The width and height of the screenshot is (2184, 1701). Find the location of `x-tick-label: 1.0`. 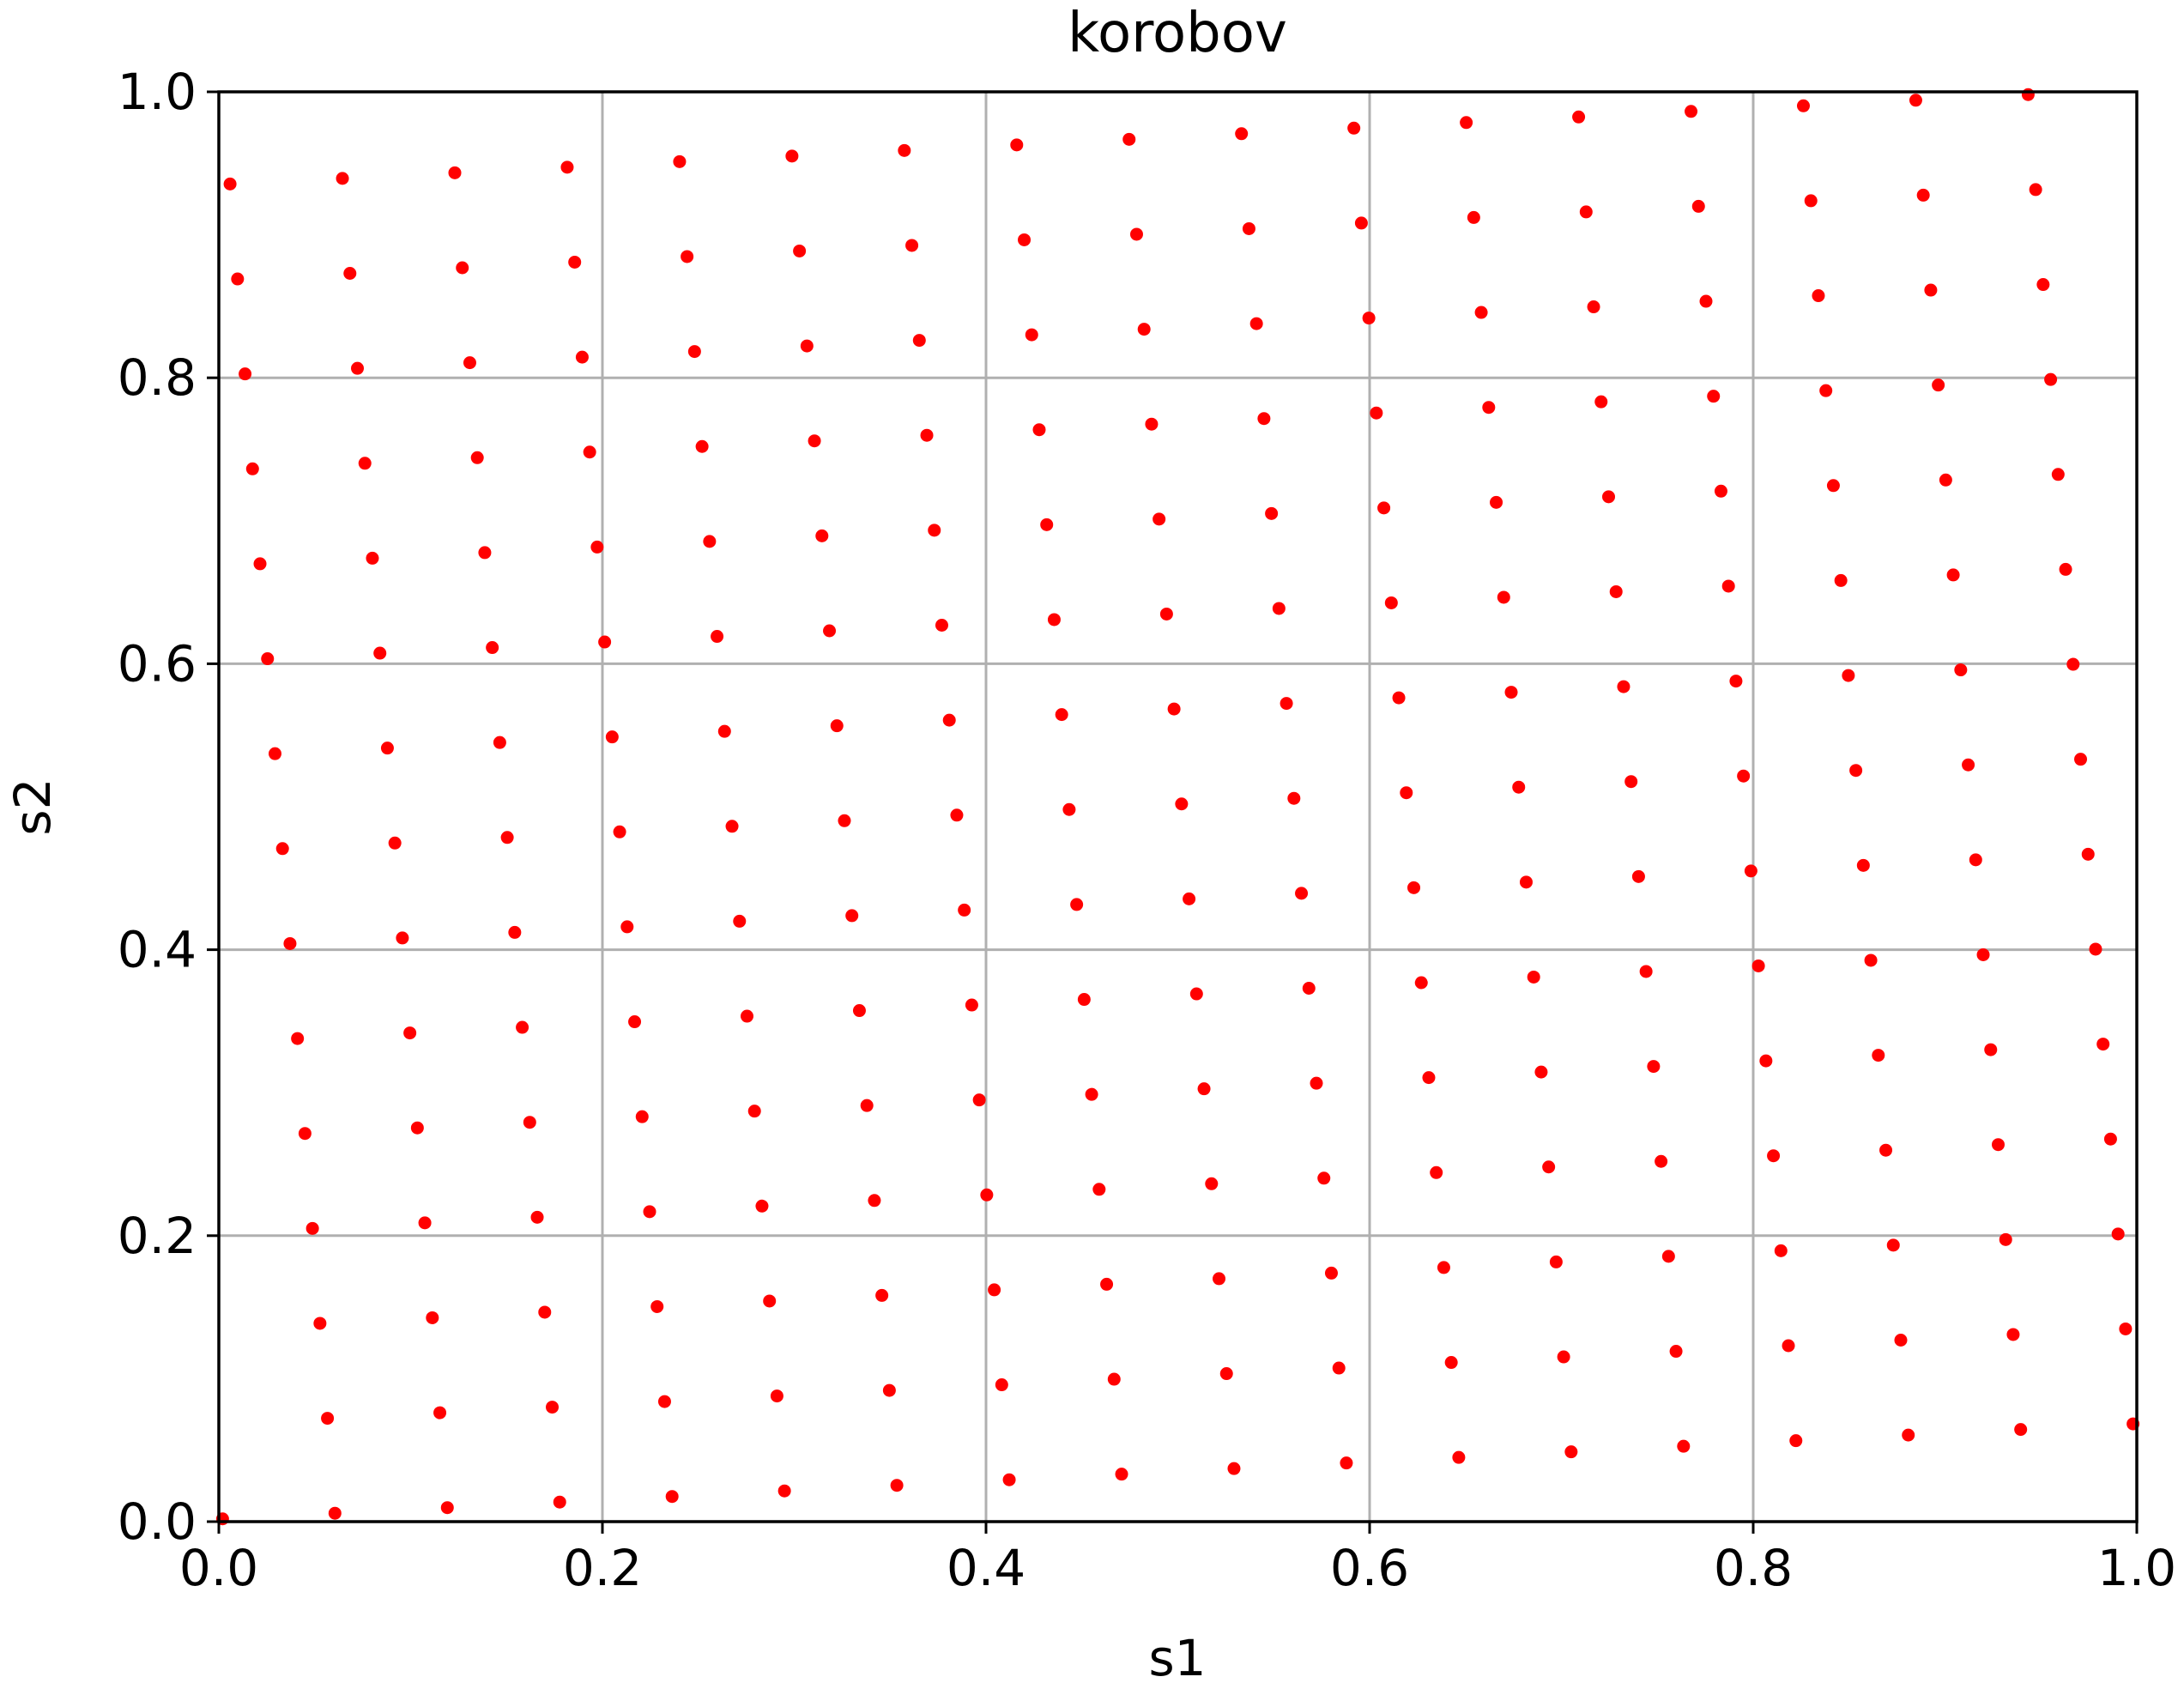

x-tick-label: 1.0 is located at coordinates (2136, 1568).